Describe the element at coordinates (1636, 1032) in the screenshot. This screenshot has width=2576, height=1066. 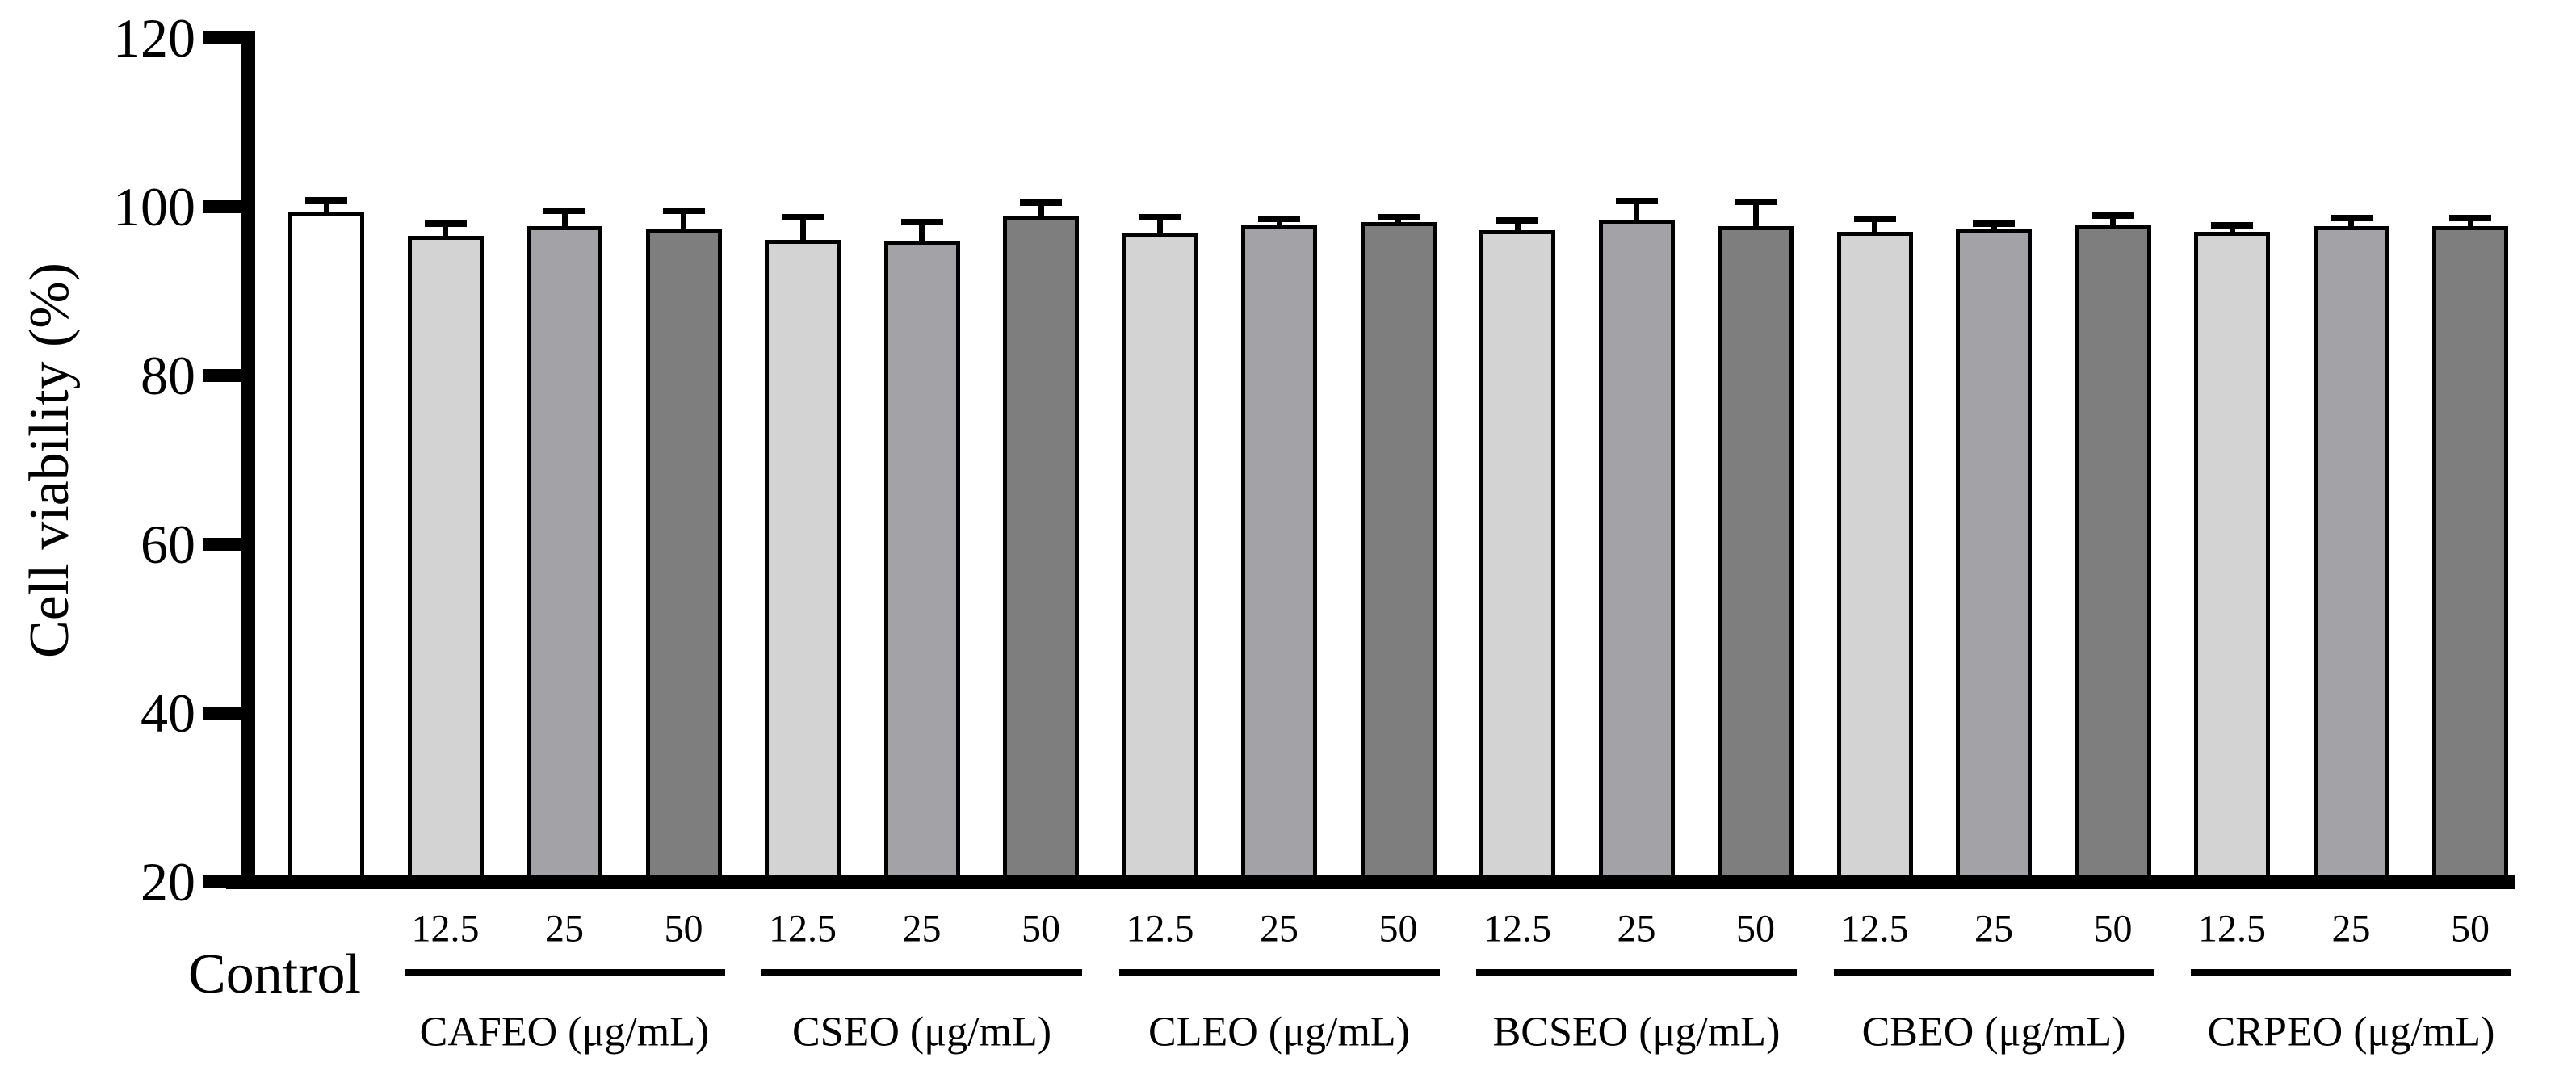
I see `group-label-bcseo: BCSEO (μg/mL)` at that location.